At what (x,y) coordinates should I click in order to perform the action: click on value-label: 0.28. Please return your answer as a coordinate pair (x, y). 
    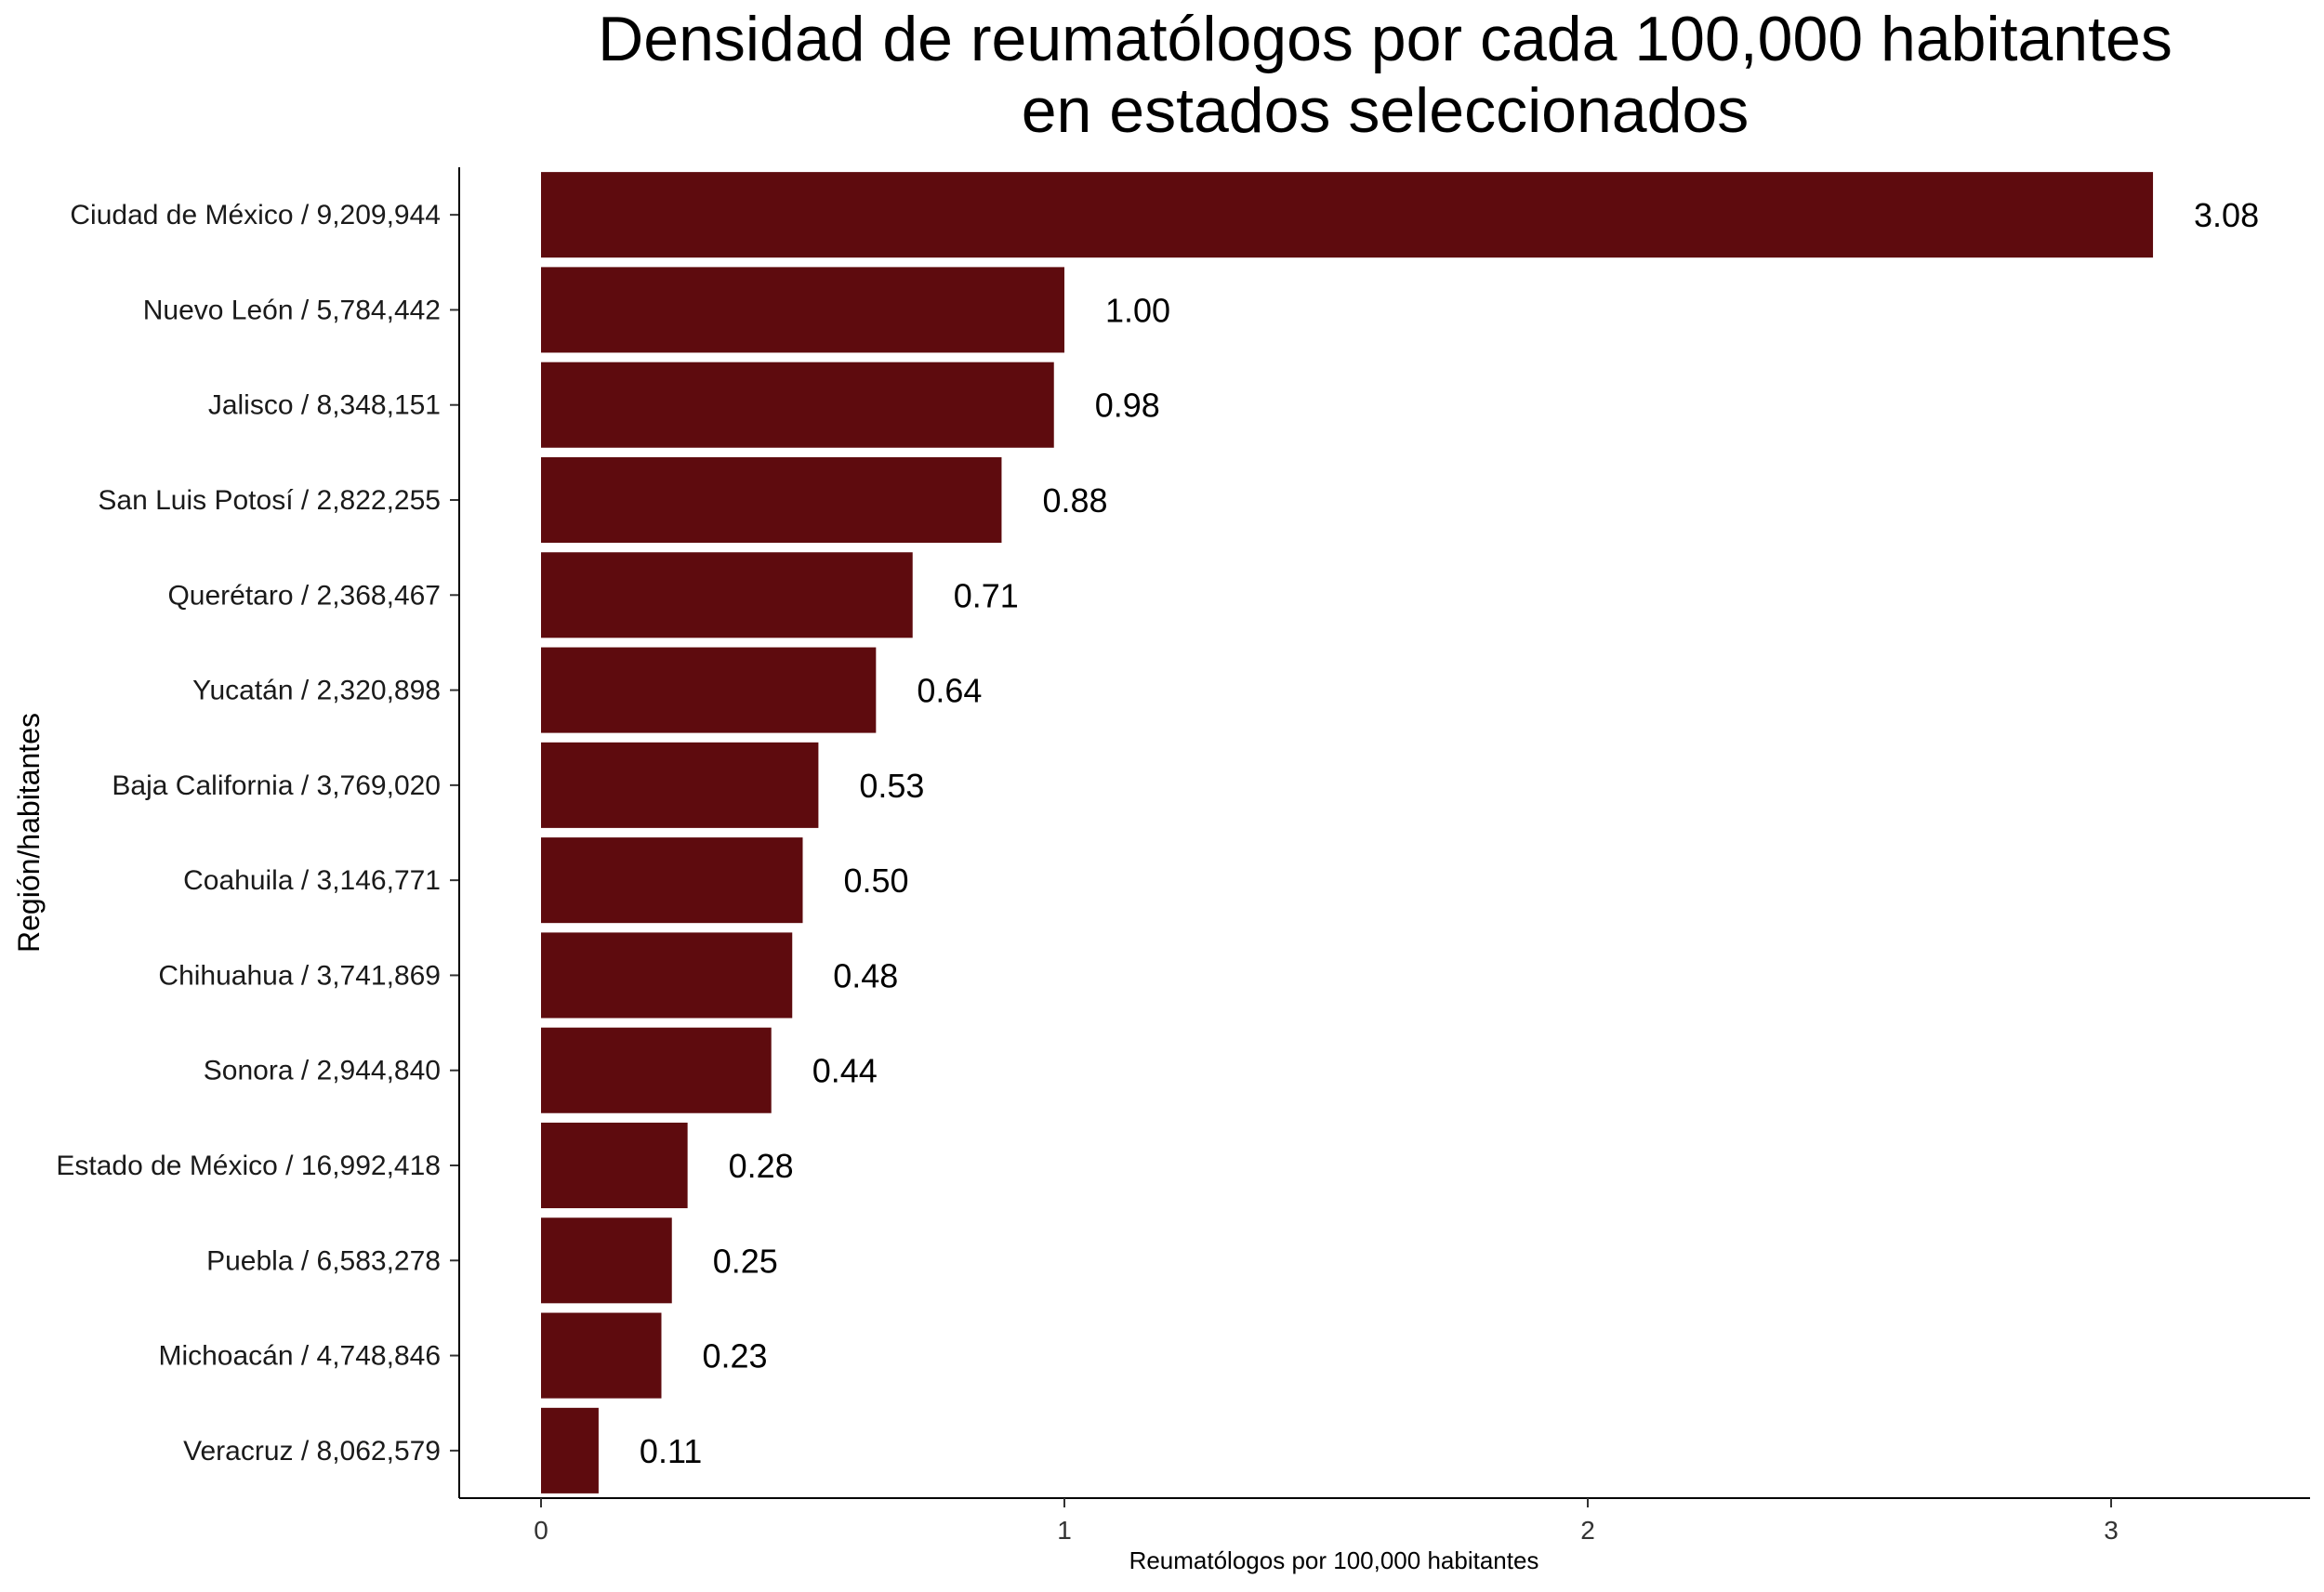
    Looking at the image, I should click on (761, 1166).